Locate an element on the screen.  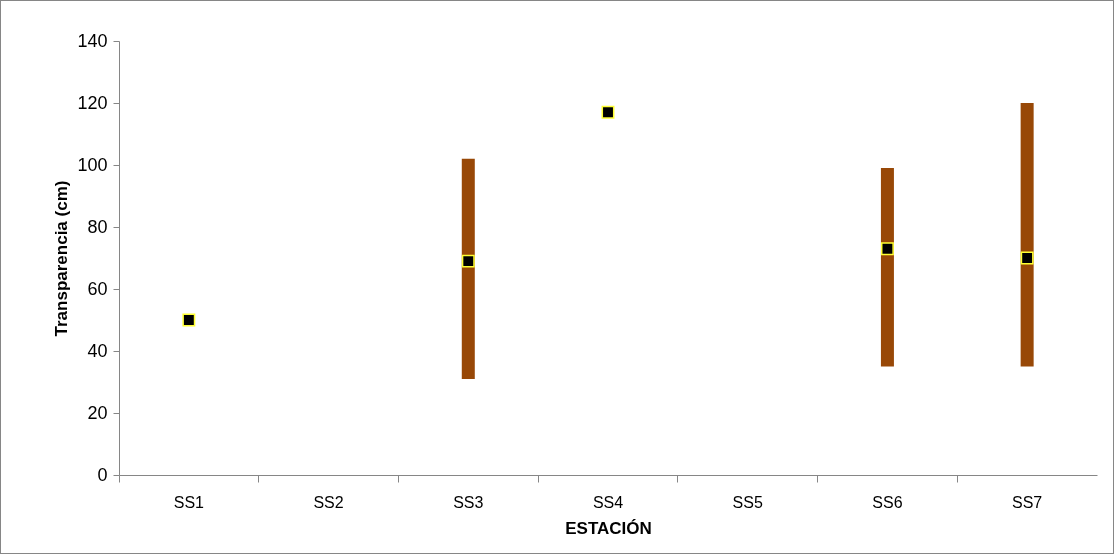
x-tick-label: SS7 is located at coordinates (1027, 502).